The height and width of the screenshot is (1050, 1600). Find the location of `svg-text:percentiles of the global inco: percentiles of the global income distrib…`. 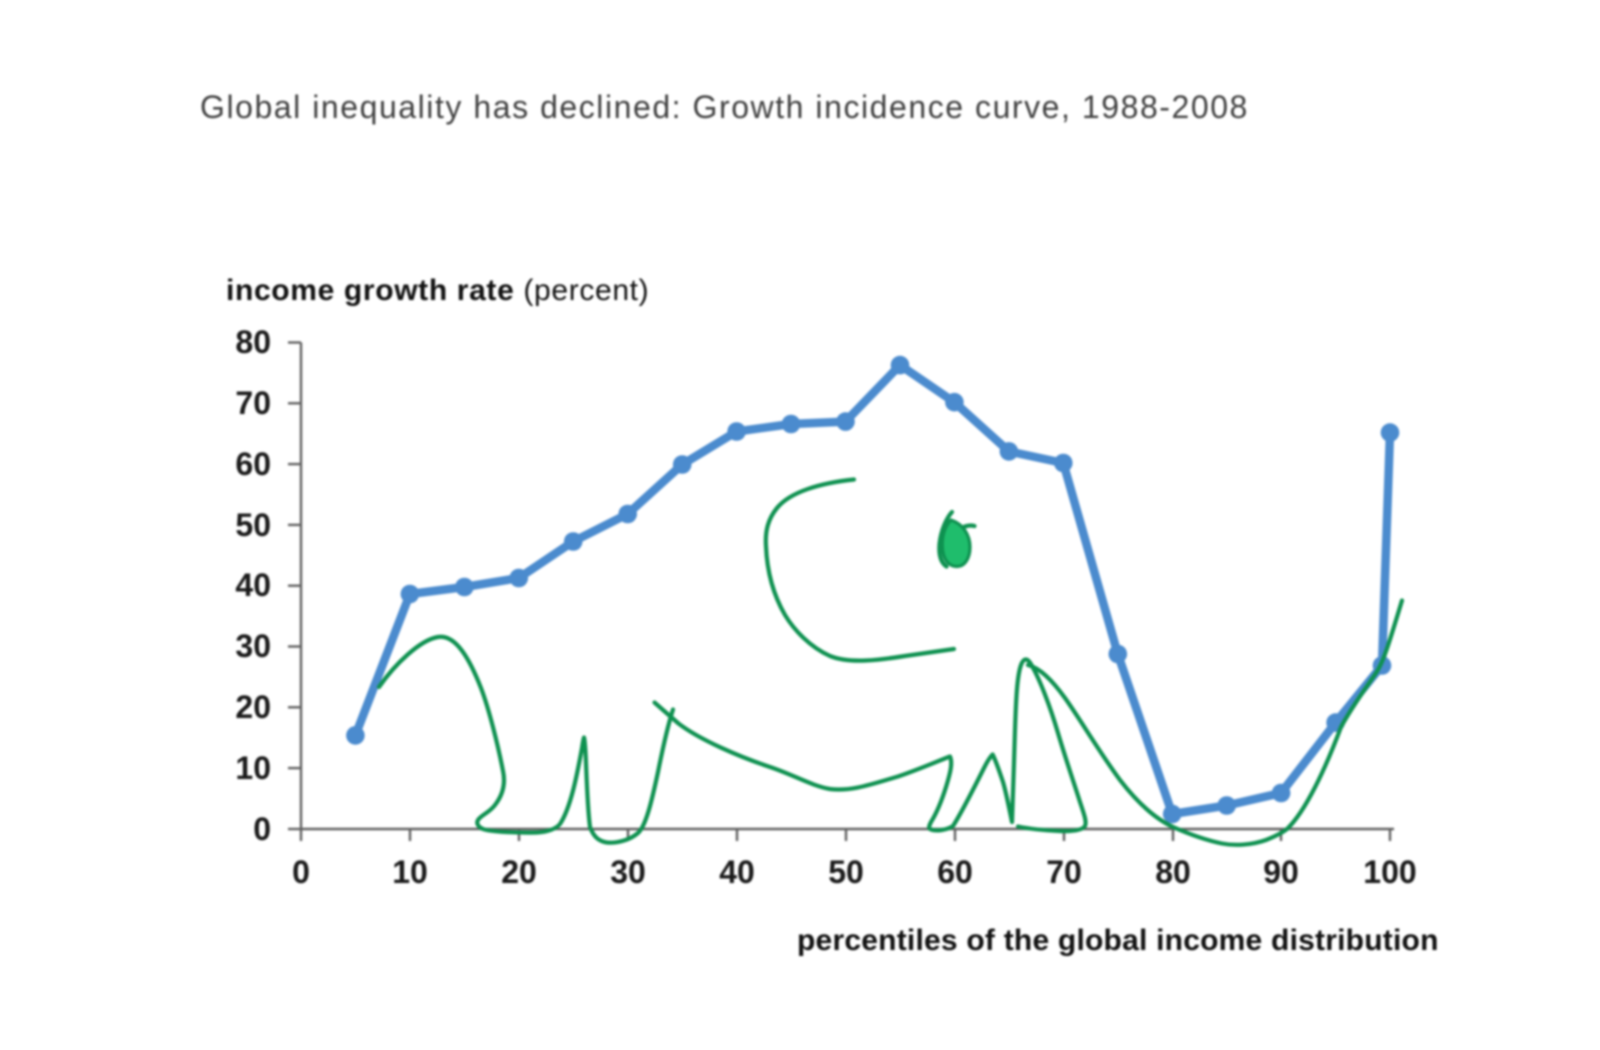

svg-text:percentiles of the global inco: percentiles of the global income distrib… is located at coordinates (1118, 940).